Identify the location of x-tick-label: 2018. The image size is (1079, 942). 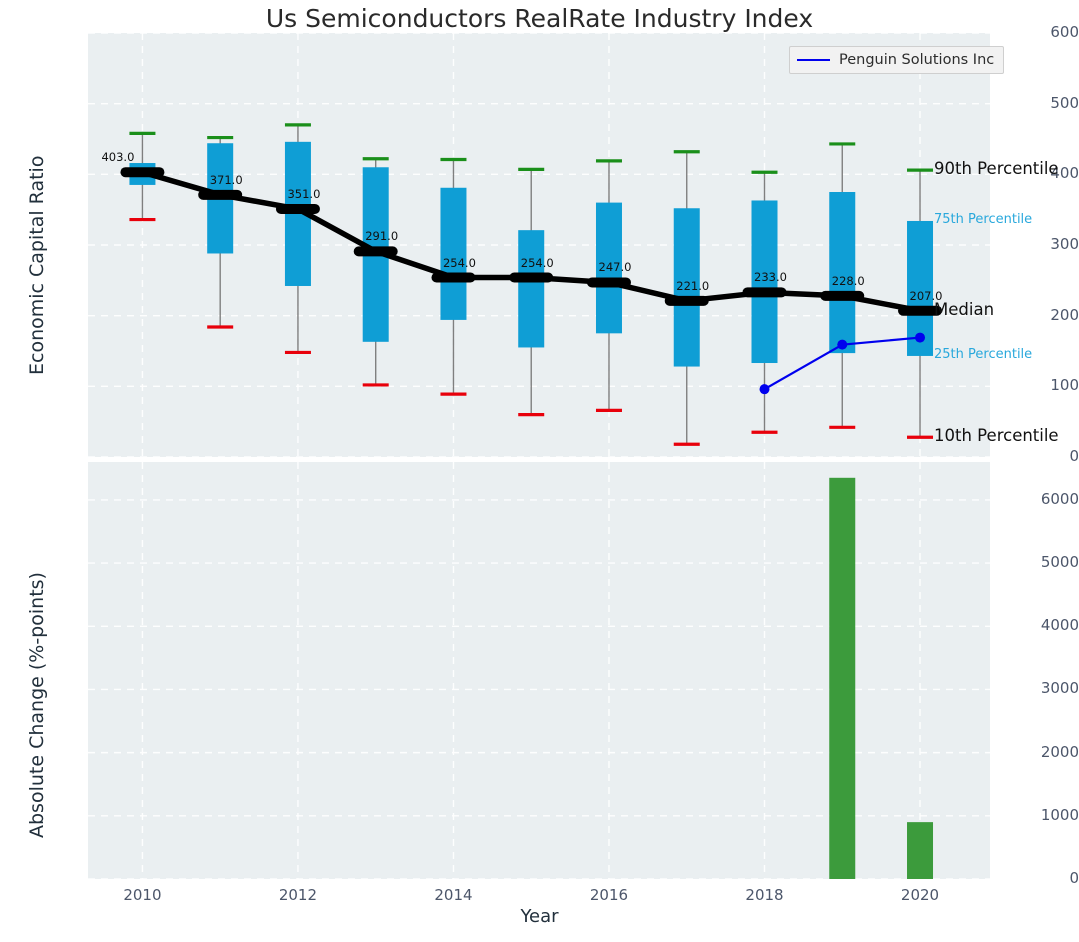
(764, 895).